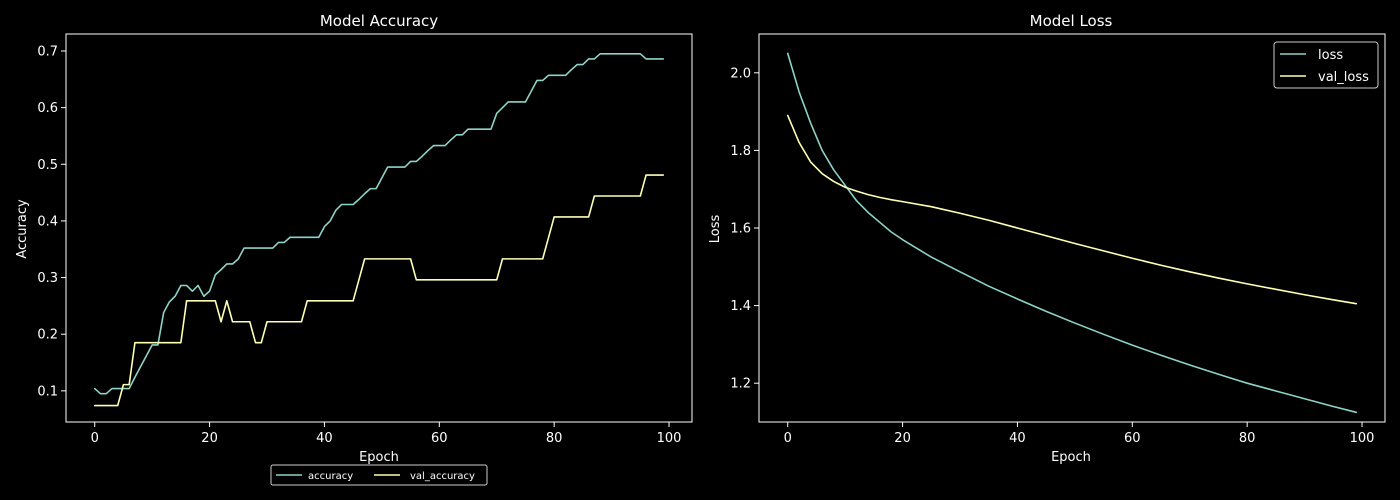 Image resolution: width=1400 pixels, height=500 pixels. What do you see at coordinates (47, 278) in the screenshot?
I see `accuracy-y-tick-label: 0.3` at bounding box center [47, 278].